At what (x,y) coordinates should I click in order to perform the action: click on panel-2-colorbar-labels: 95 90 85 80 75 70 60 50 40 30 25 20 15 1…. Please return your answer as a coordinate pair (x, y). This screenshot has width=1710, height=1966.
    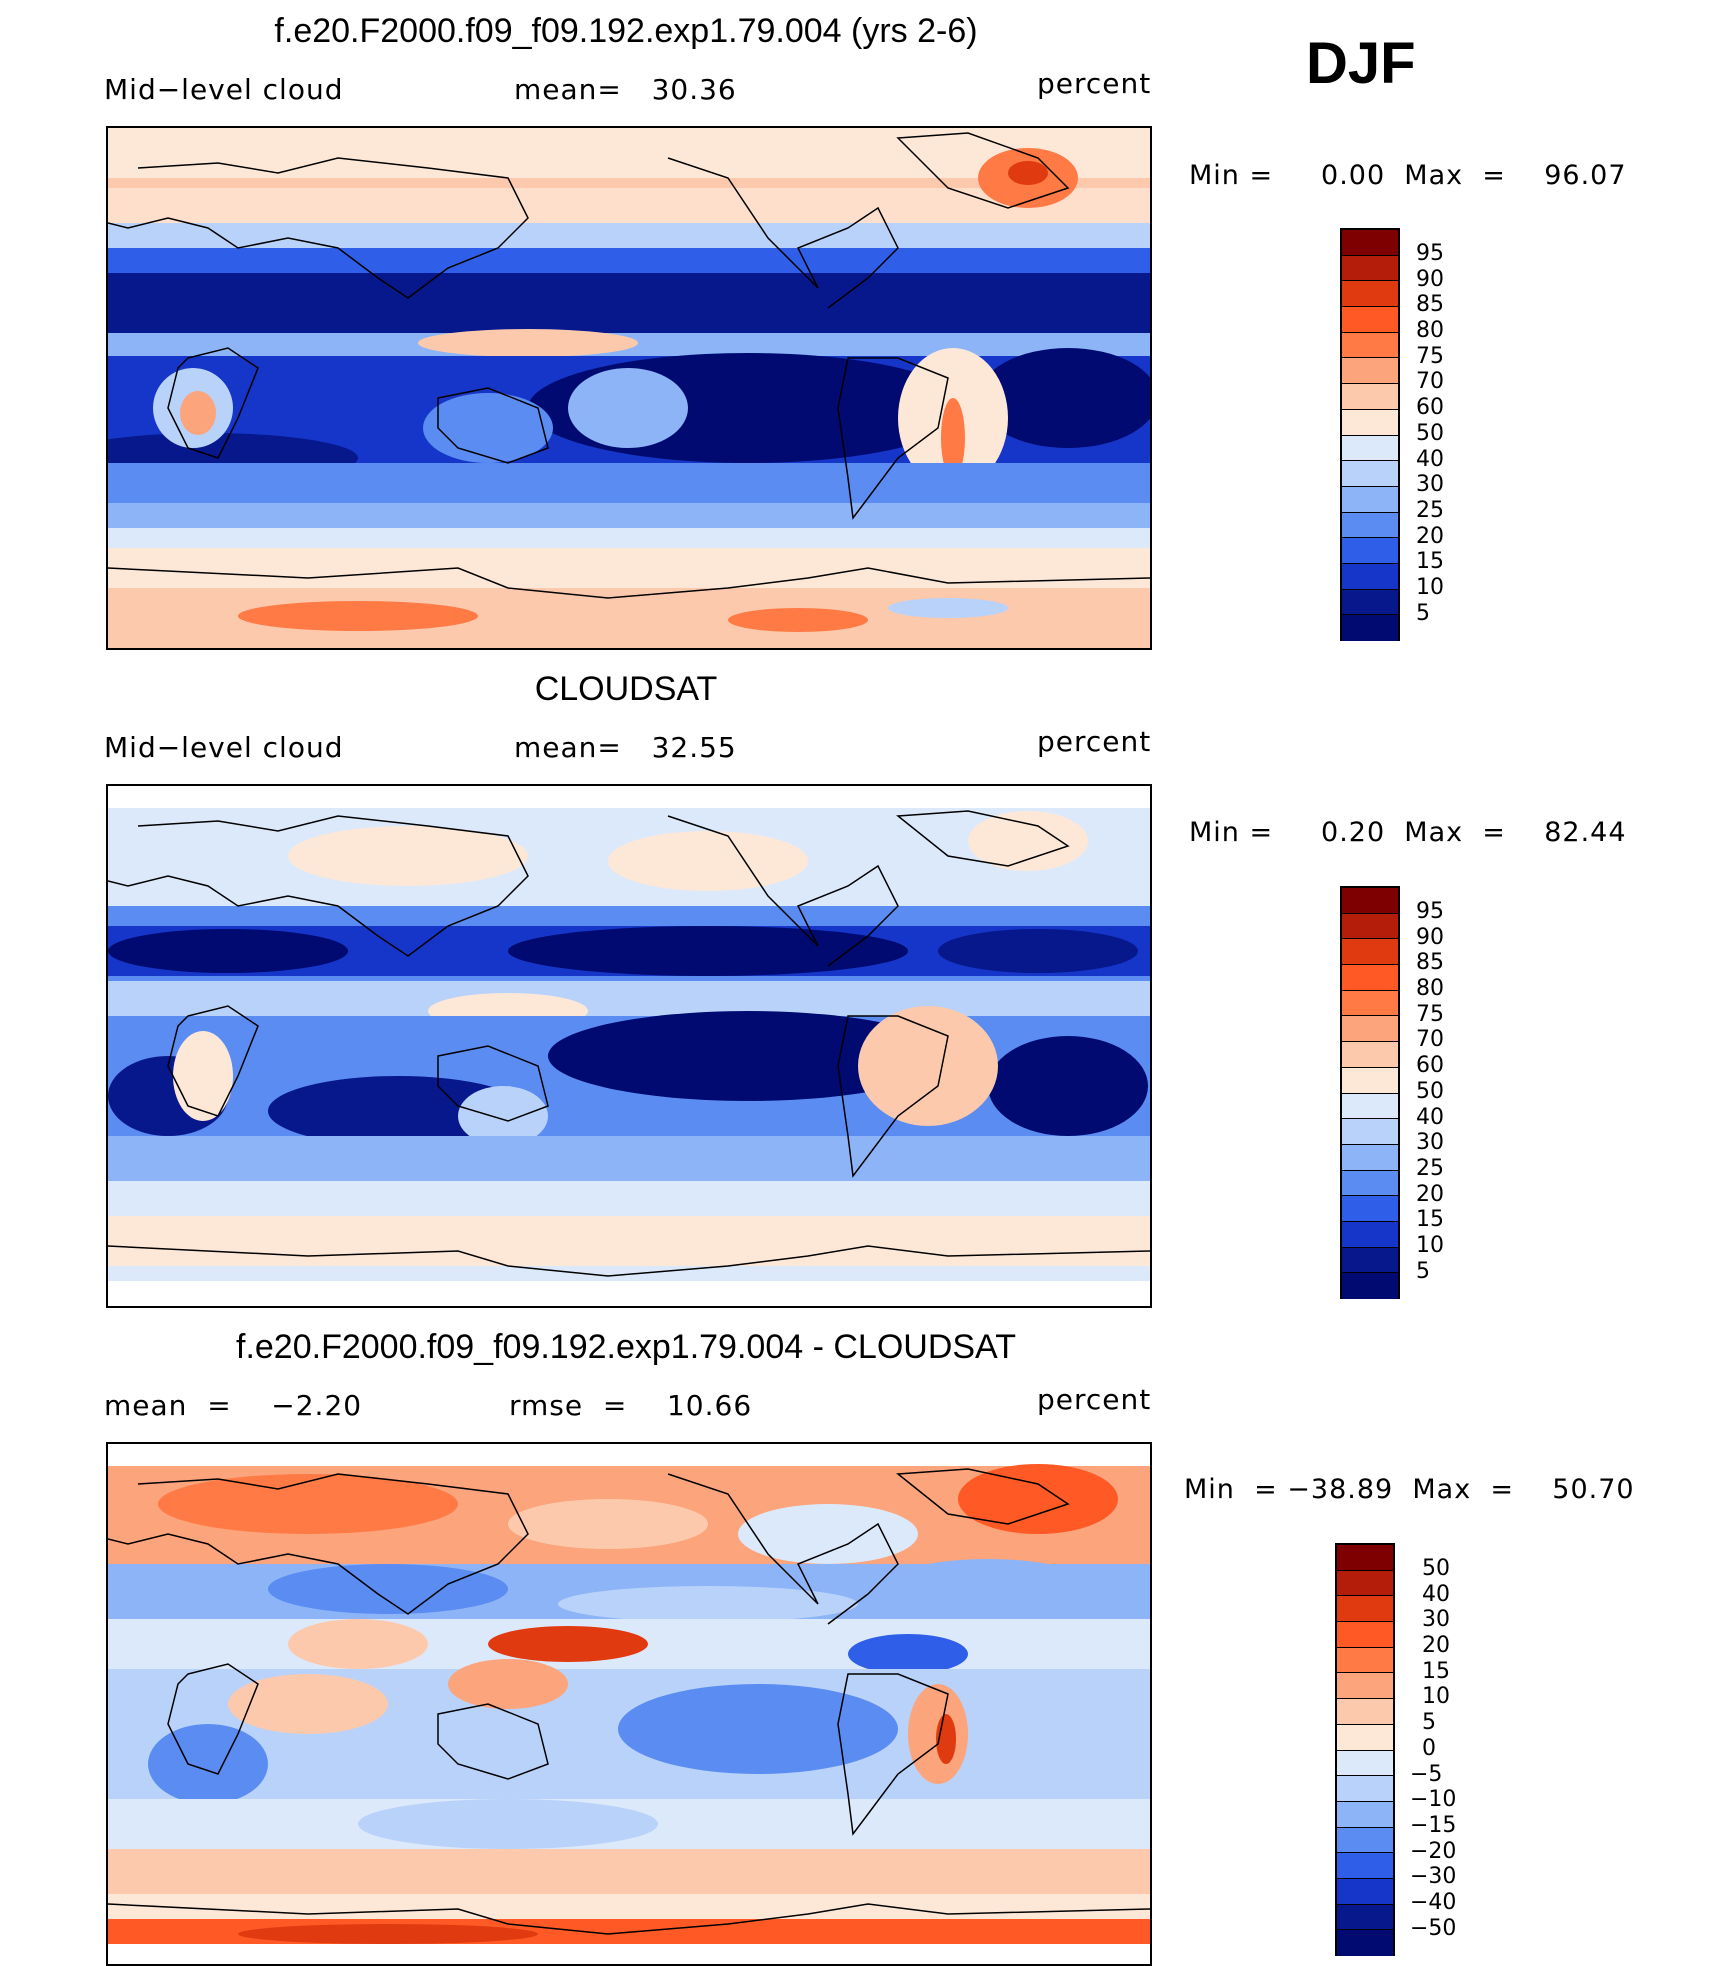
    Looking at the image, I should click on (1430, 1093).